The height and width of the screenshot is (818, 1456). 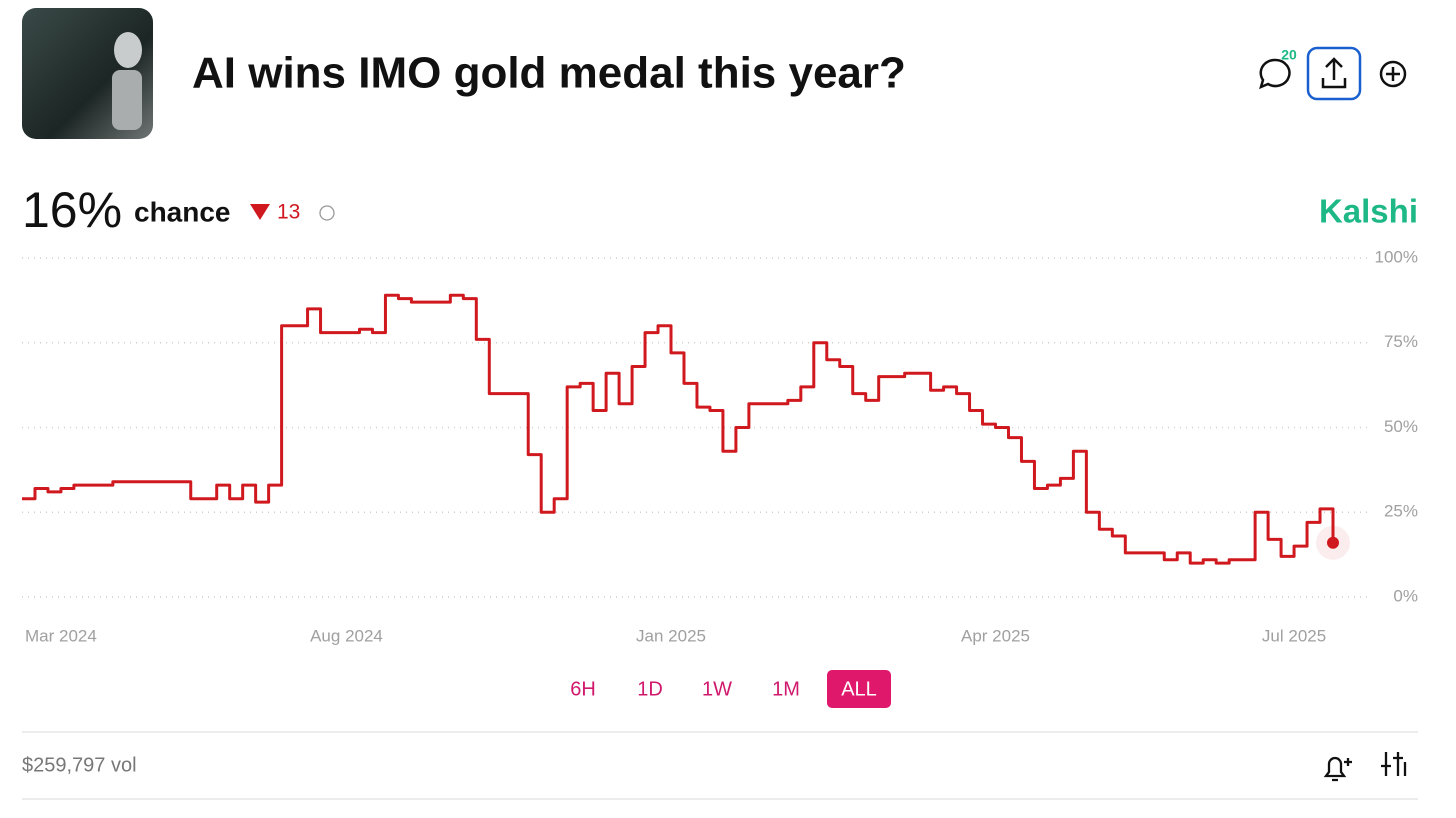 I want to click on x-tick-label: Jul 2025, so click(x=1294, y=635).